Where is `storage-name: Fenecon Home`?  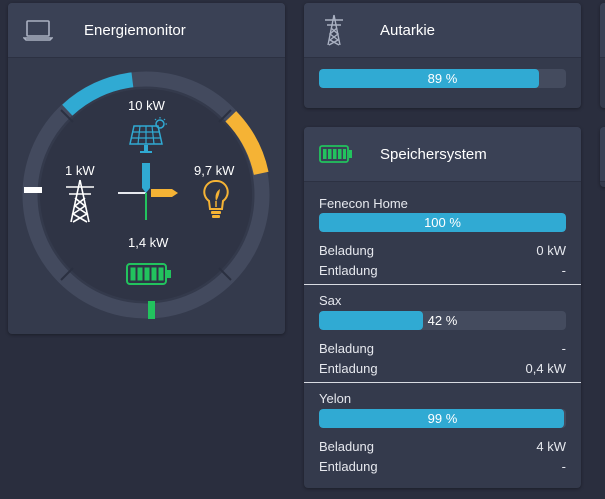 storage-name: Fenecon Home is located at coordinates (363, 203).